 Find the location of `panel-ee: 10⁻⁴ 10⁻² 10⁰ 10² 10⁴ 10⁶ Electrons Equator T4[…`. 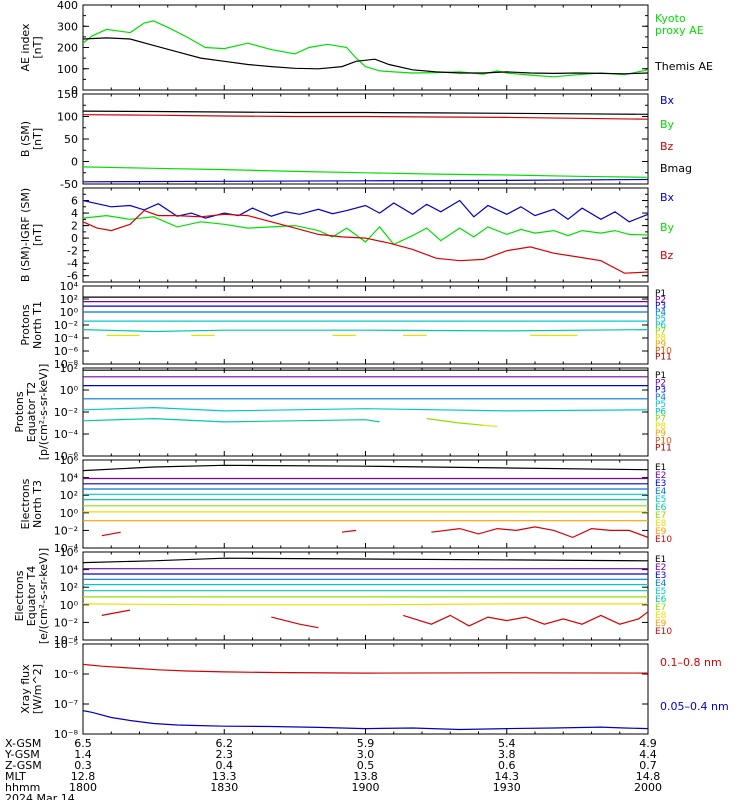

panel-ee: 10⁻⁴ 10⁻² 10⁰ 10² 10⁴ 10⁶ Electrons Equator T4[… is located at coordinates (342, 596).